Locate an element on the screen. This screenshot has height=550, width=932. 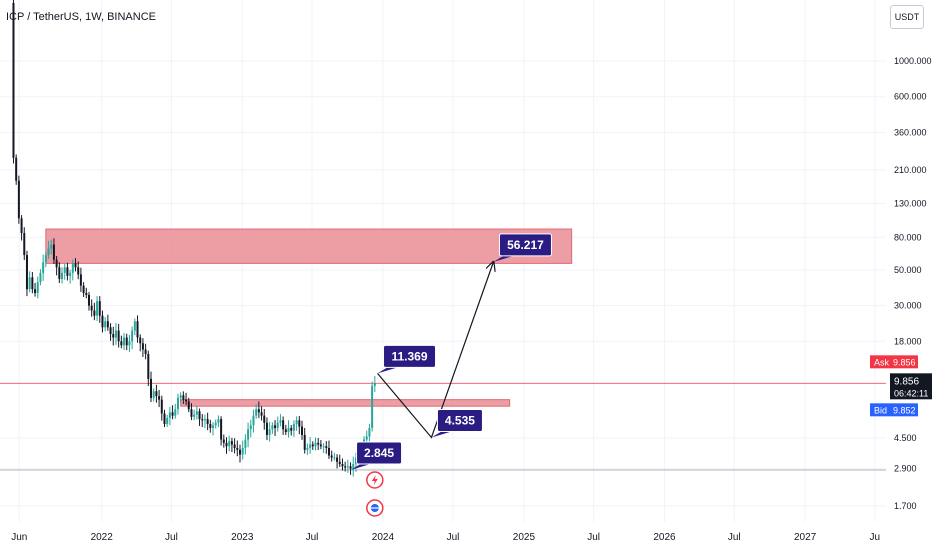
label-text: 11.369 is located at coordinates (409, 356).